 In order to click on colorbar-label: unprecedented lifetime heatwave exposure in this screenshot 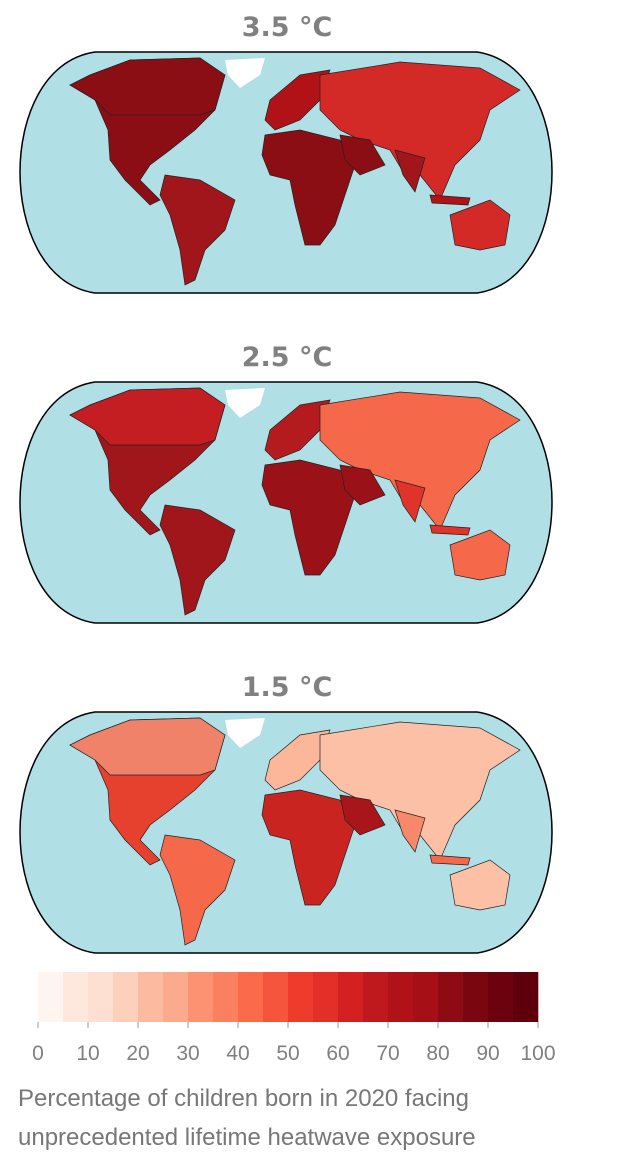, I will do `click(247, 1137)`.